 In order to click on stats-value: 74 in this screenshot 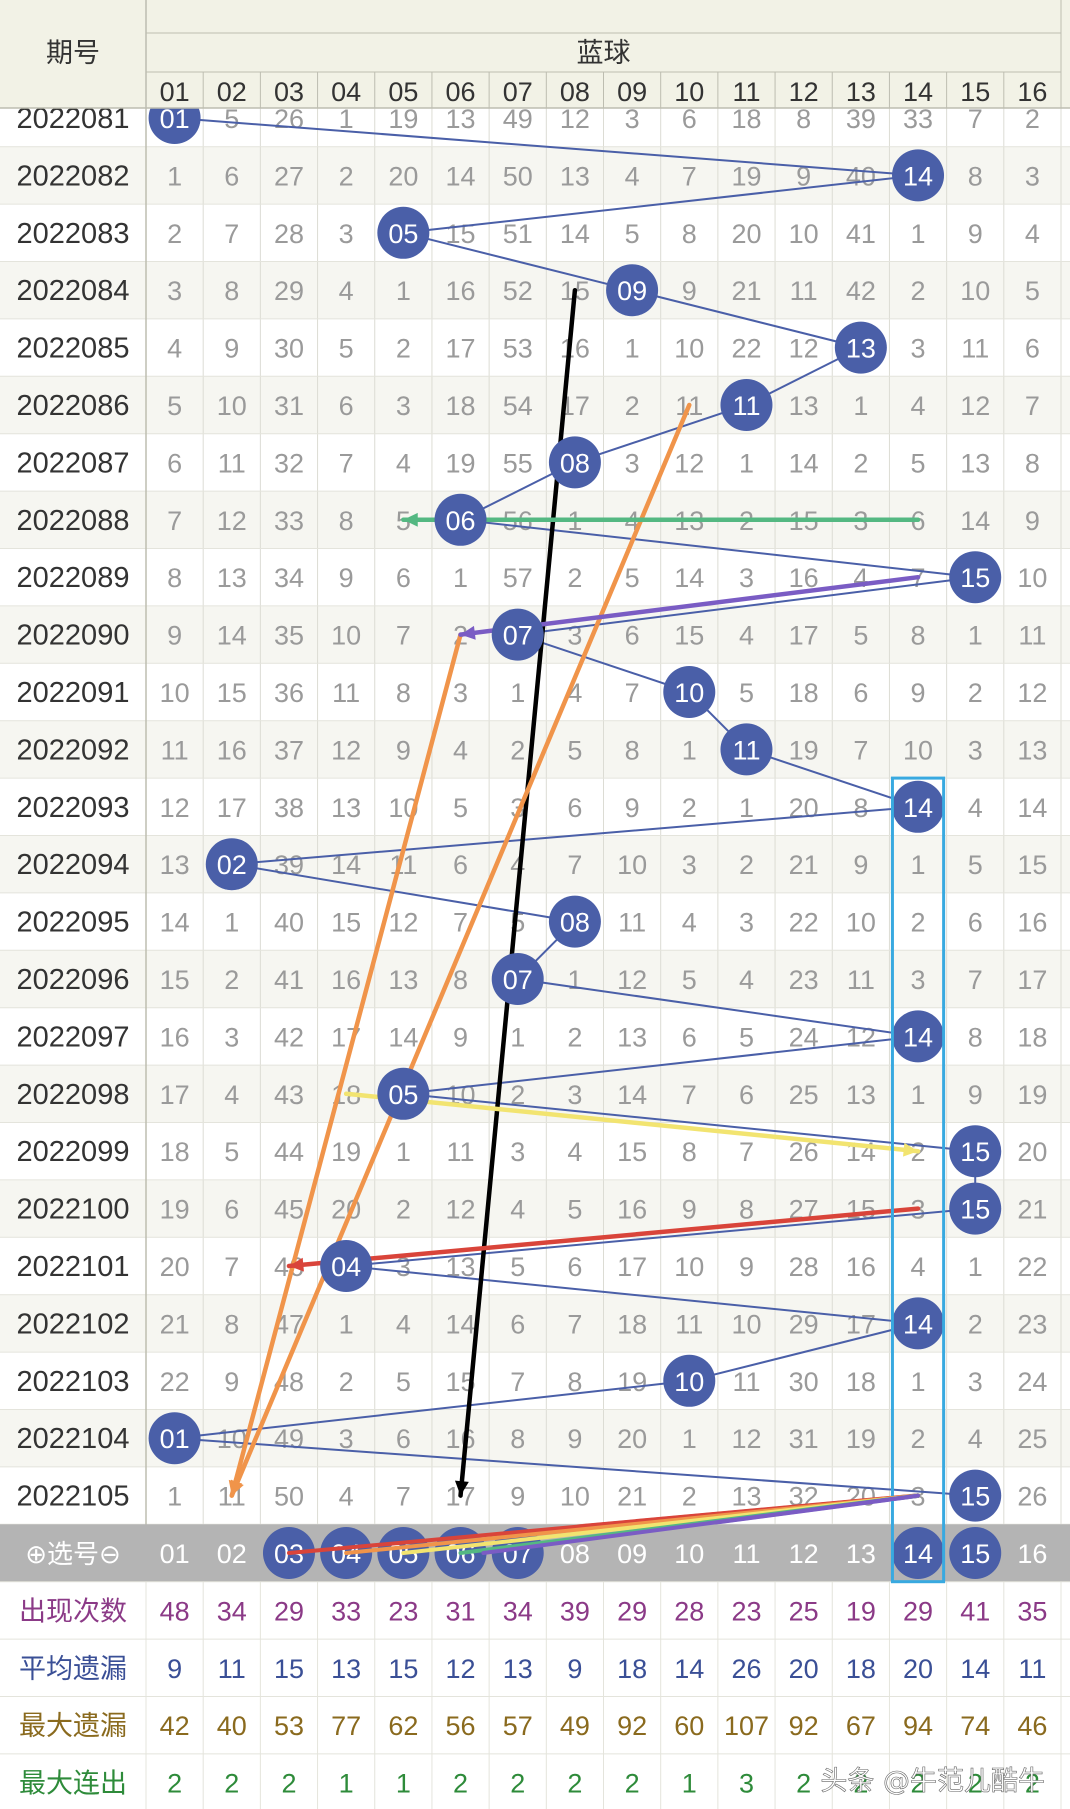, I will do `click(975, 1726)`.